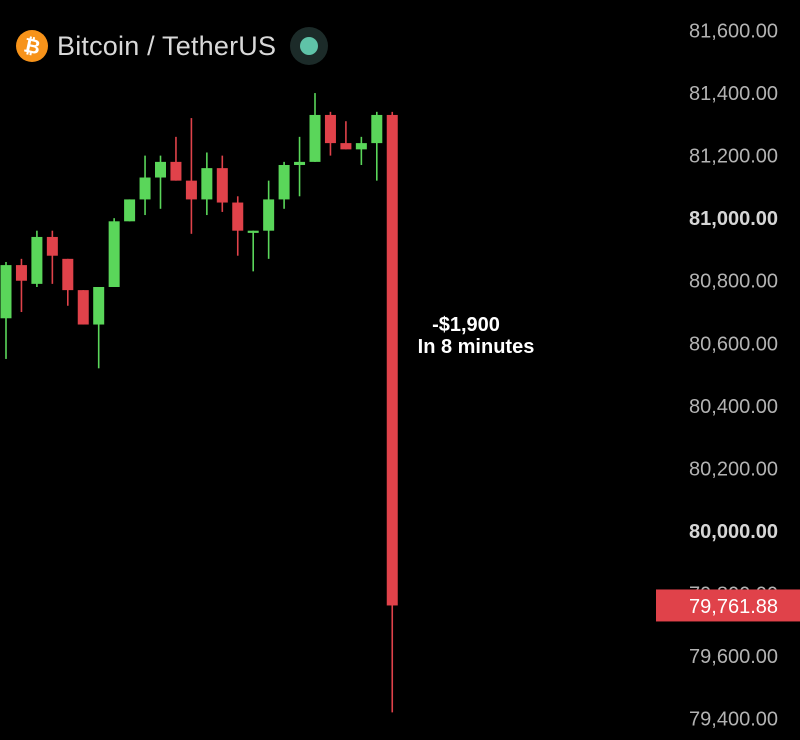  I want to click on pair-title: Bitcoin / TetherUS, so click(167, 45).